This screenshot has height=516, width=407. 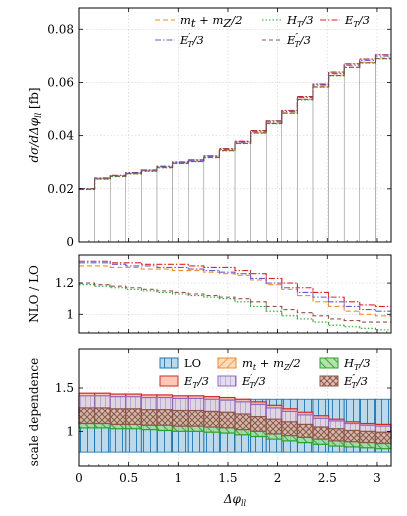 I want to click on legend-entry-etp-band: E′ T/3, so click(x=241, y=381).